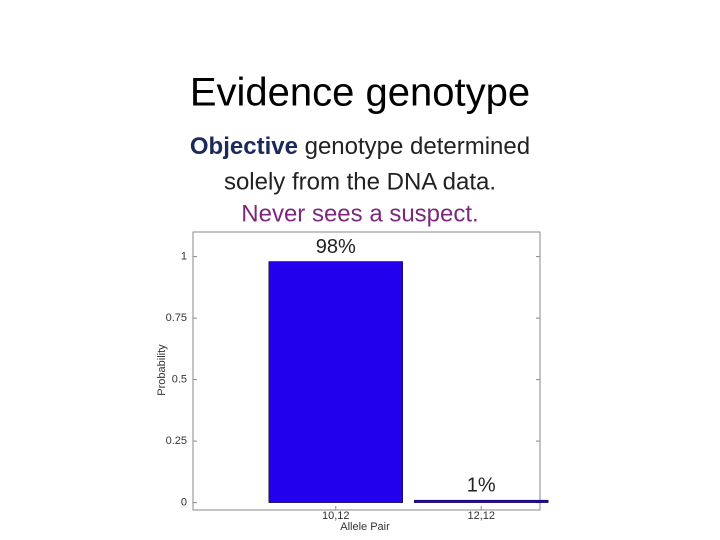 This screenshot has height=540, width=720. What do you see at coordinates (414, 146) in the screenshot?
I see `subtitle-text: genotype determined` at bounding box center [414, 146].